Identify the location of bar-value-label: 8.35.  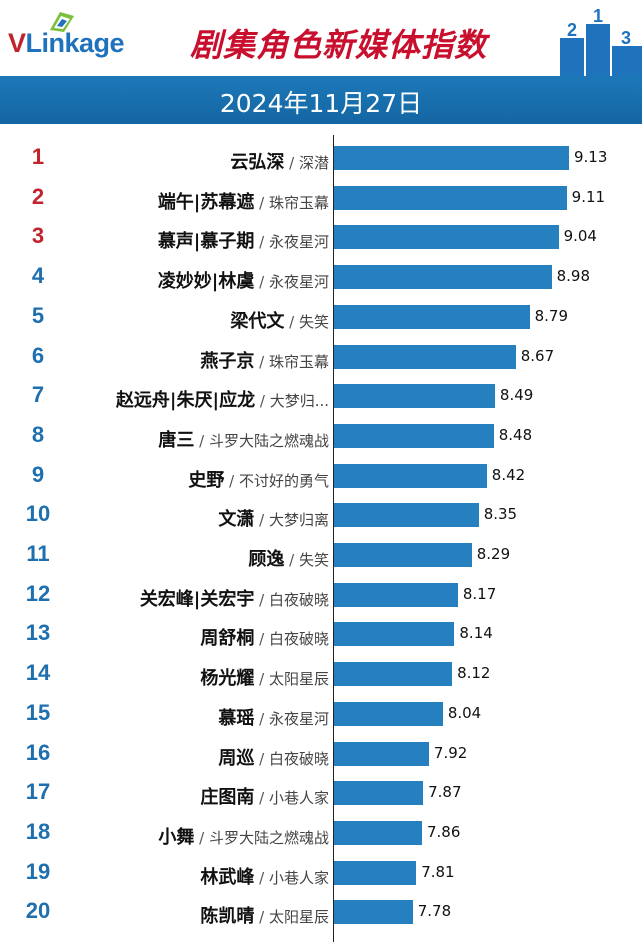
(500, 514).